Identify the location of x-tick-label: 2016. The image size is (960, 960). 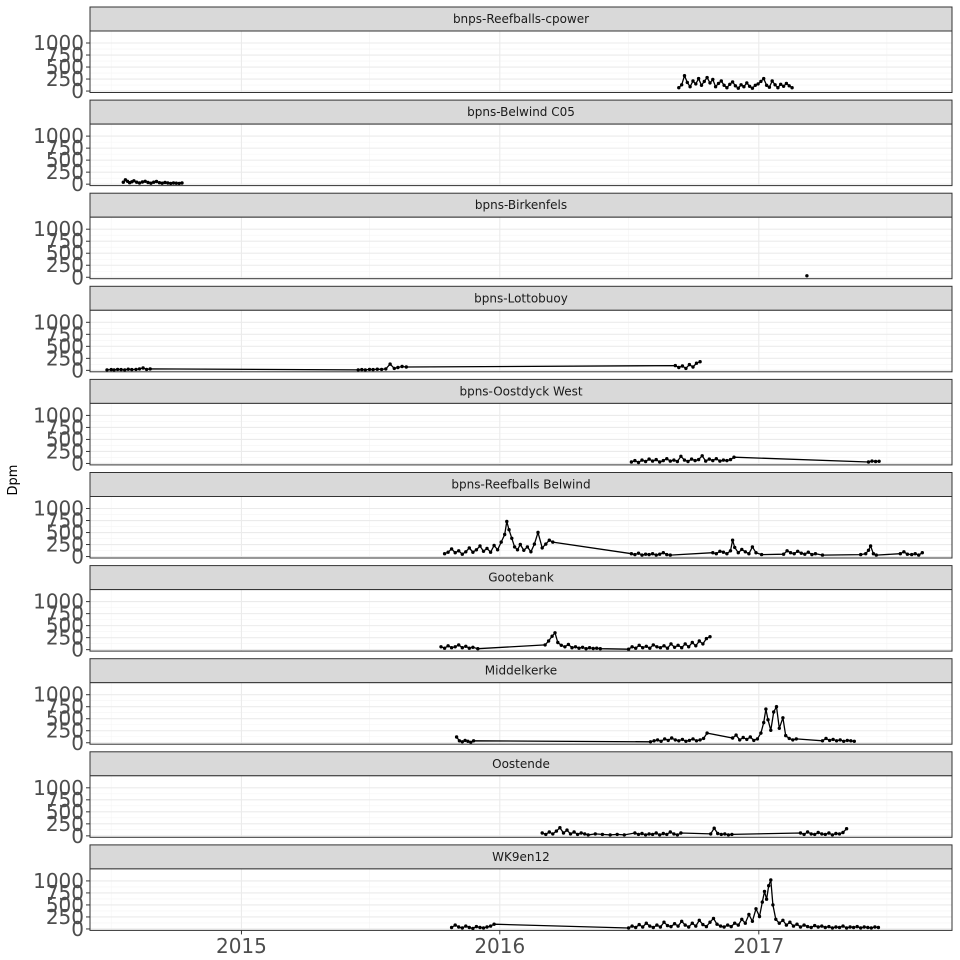
(499, 946).